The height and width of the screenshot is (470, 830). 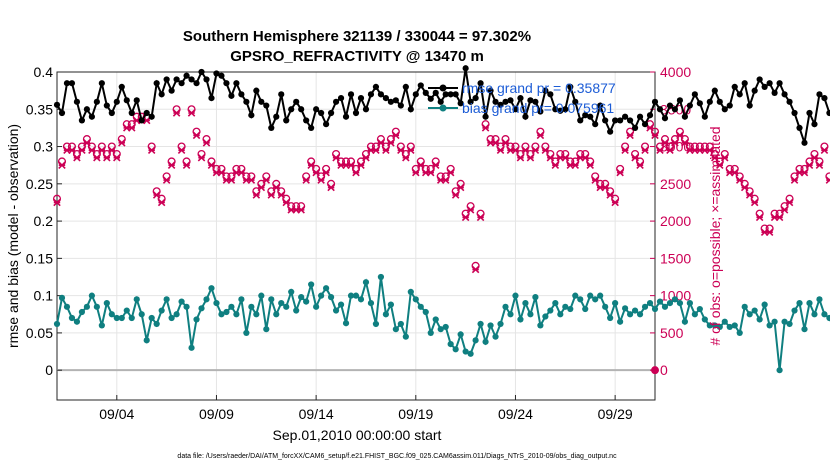 What do you see at coordinates (44, 147) in the screenshot?
I see `y-tick-label-left: 0.3` at bounding box center [44, 147].